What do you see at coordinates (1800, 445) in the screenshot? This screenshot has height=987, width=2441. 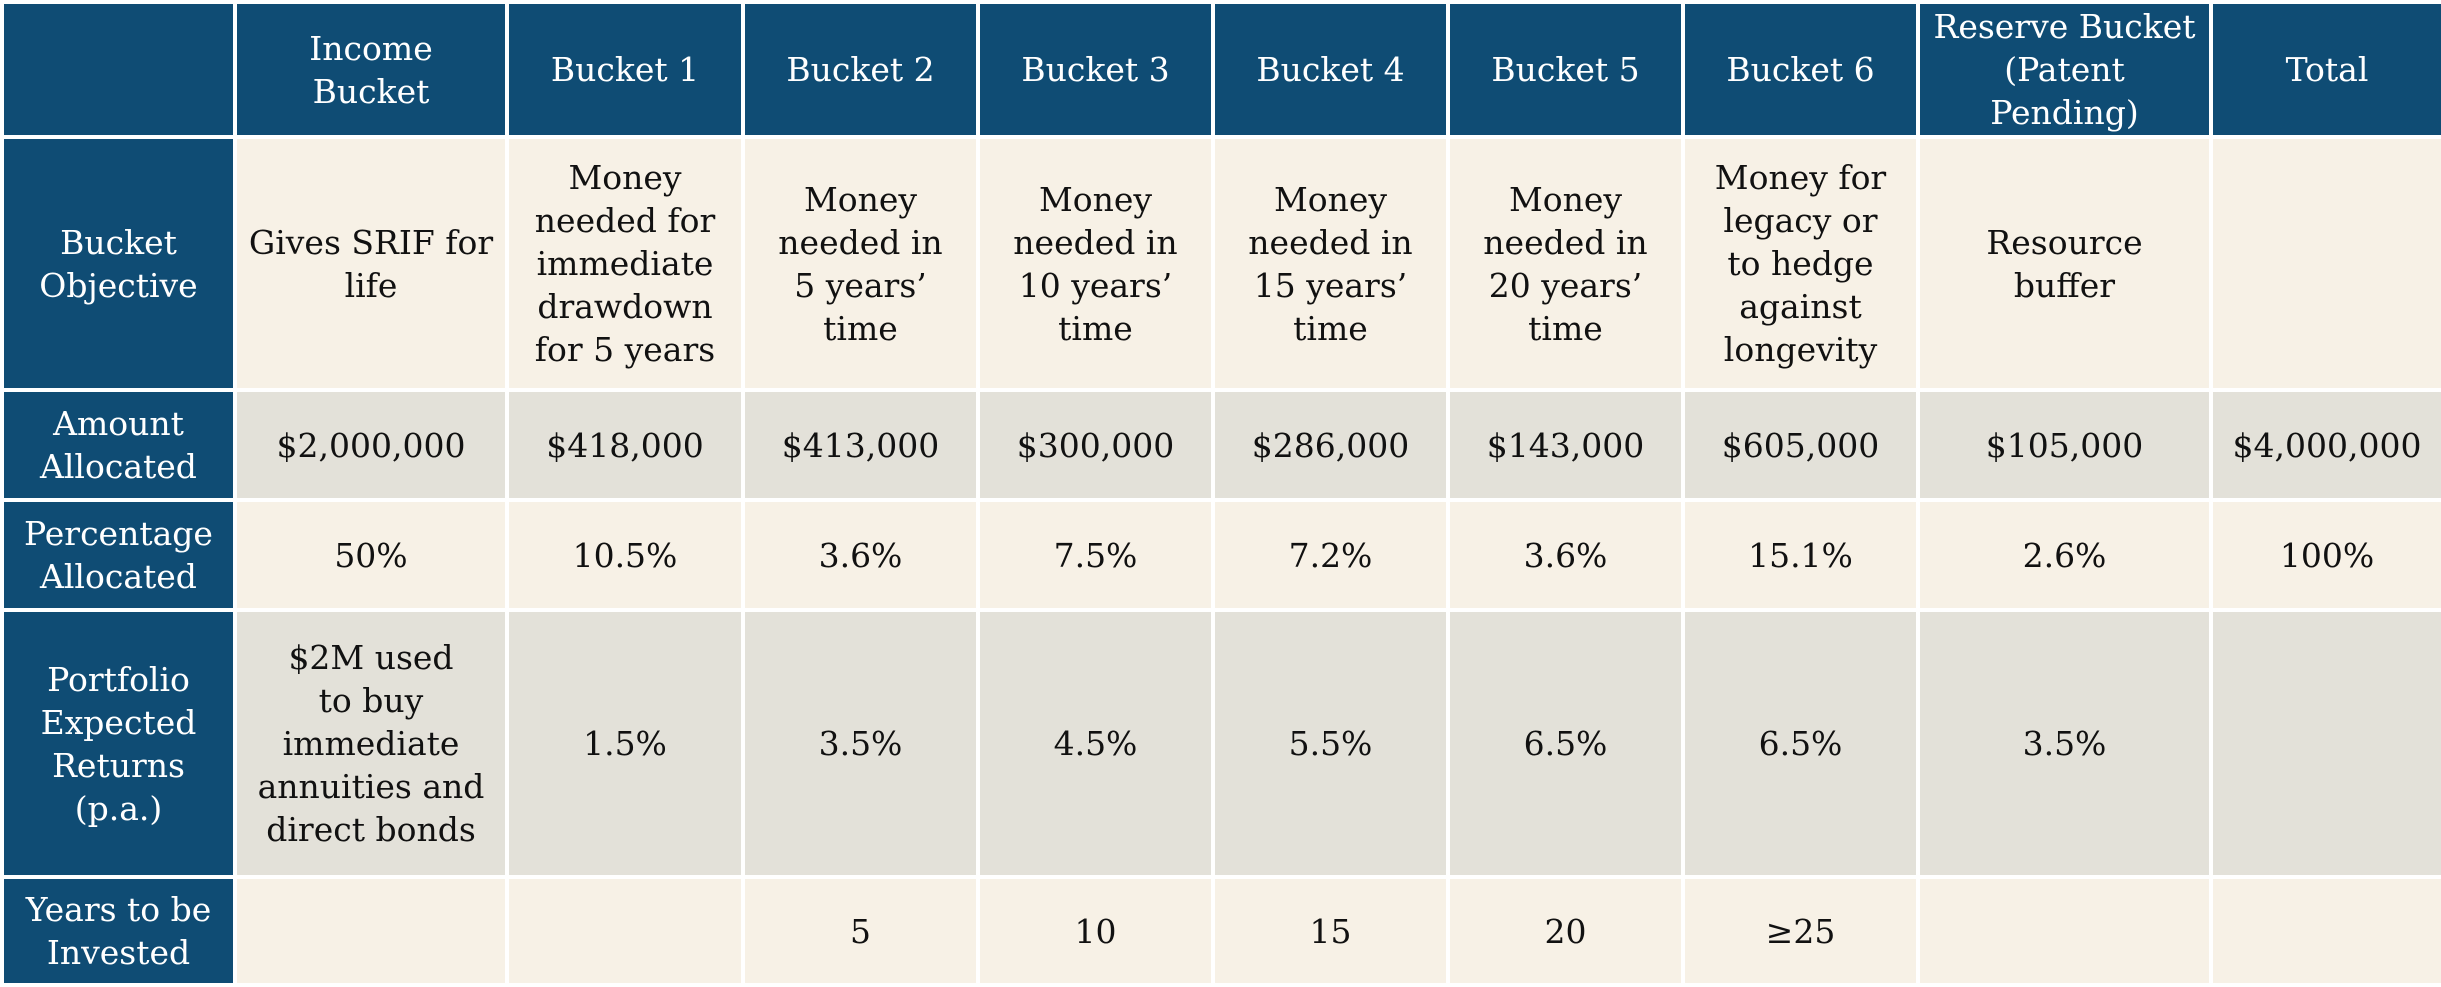 I see `table-cell: $605,000` at bounding box center [1800, 445].